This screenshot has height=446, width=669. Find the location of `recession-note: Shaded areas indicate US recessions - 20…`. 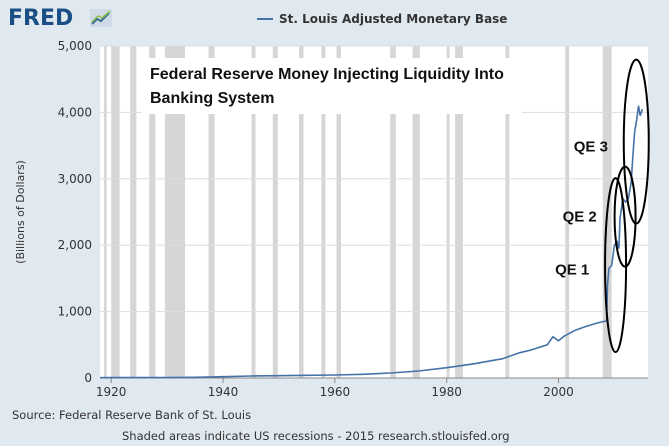

recession-note: Shaded areas indicate US recessions - 20… is located at coordinates (316, 436).